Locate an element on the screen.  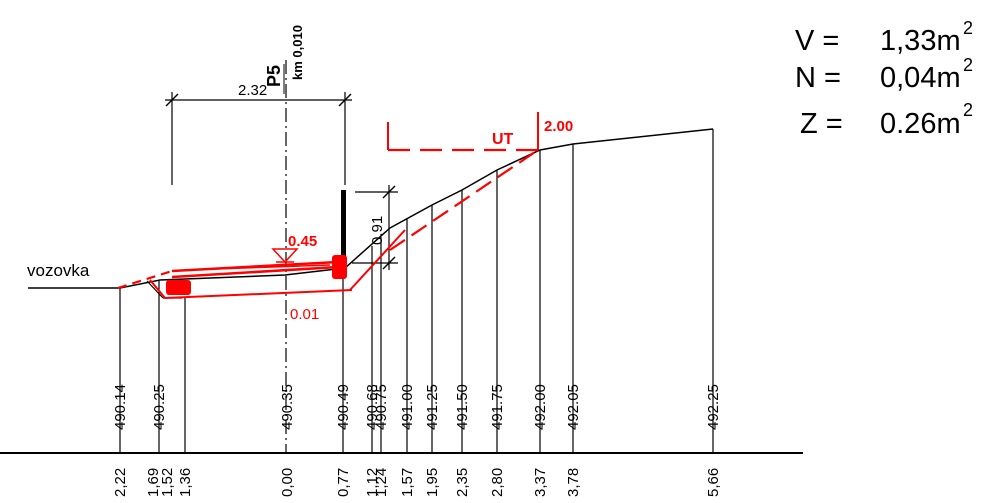
level-marker is located at coordinates (285, 256).